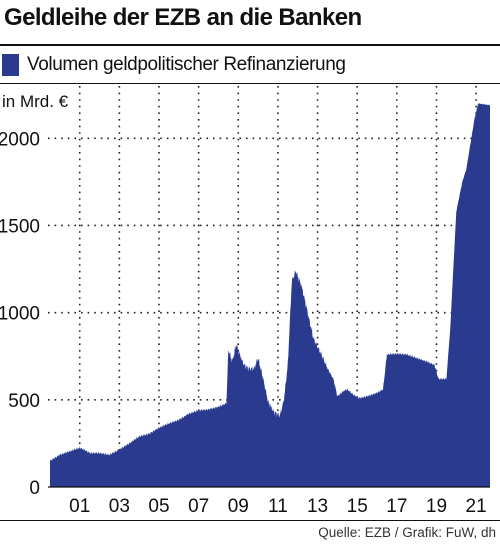 This screenshot has width=500, height=545. Describe the element at coordinates (186, 64) in the screenshot. I see `legend-label: Volumen geldpolitischer Refinanzierung` at that location.